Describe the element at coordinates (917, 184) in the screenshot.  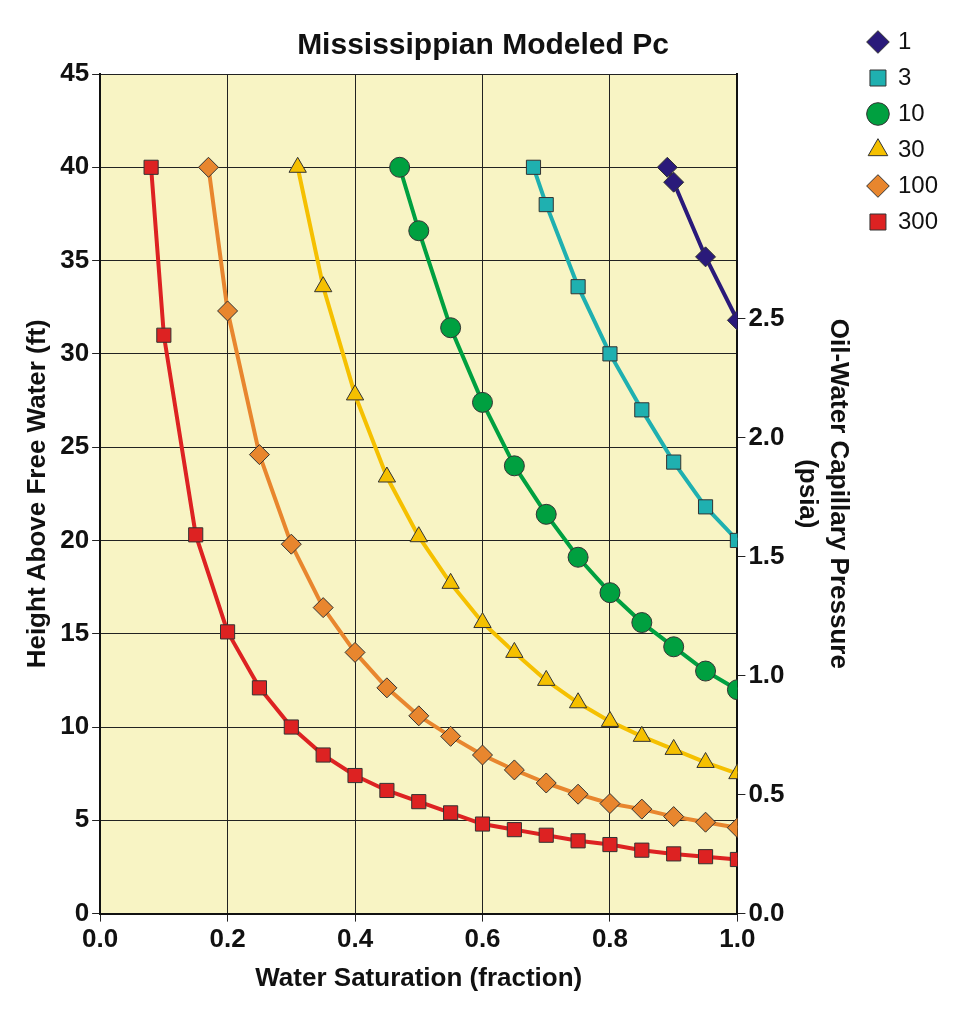
I see `legend-label: 100` at that location.